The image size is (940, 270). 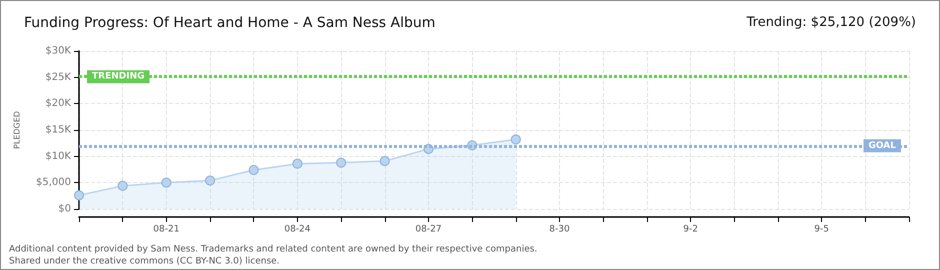 I want to click on chart-subtitle: Trending: $25,120 (209%), so click(x=831, y=22).